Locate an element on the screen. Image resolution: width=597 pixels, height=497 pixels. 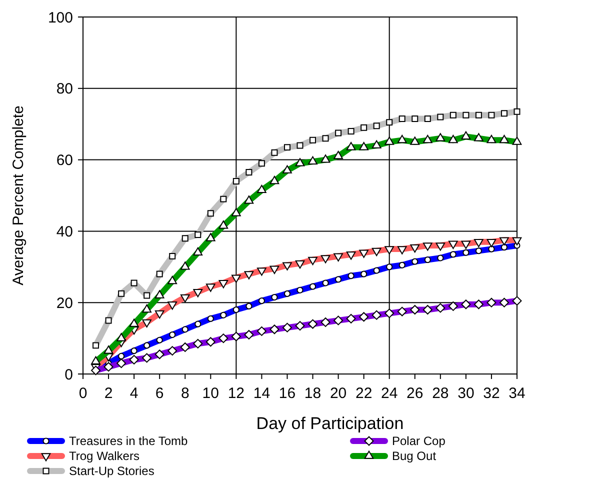
y-tick-label: 40 is located at coordinates (64, 231).